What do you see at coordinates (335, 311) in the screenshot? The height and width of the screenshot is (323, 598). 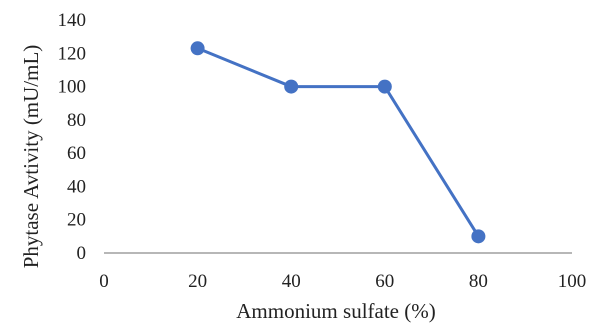 I see `x-axis-title: Ammonium sulfate (%)` at bounding box center [335, 311].